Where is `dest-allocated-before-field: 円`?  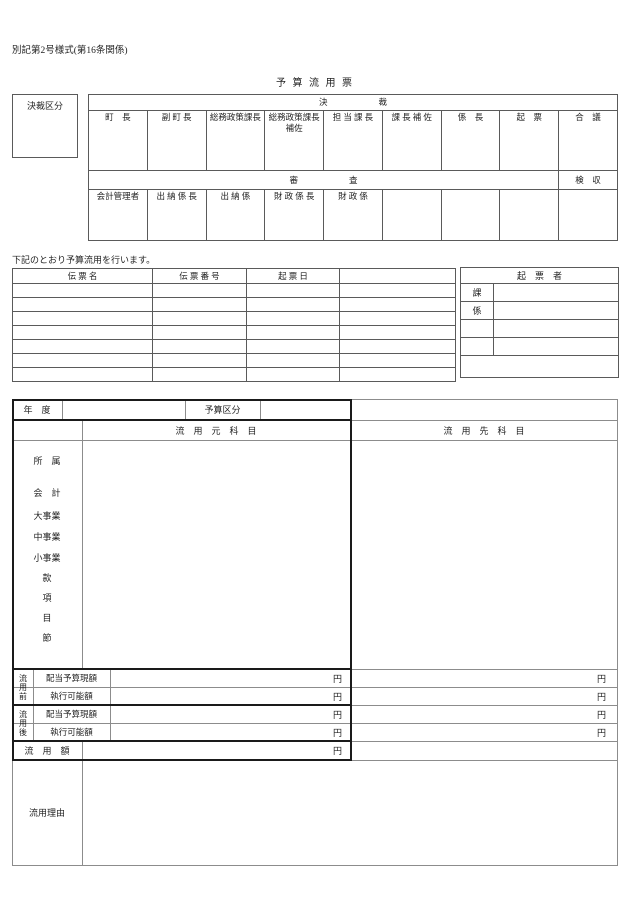
dest-allocated-before-field: 円 is located at coordinates (601, 678).